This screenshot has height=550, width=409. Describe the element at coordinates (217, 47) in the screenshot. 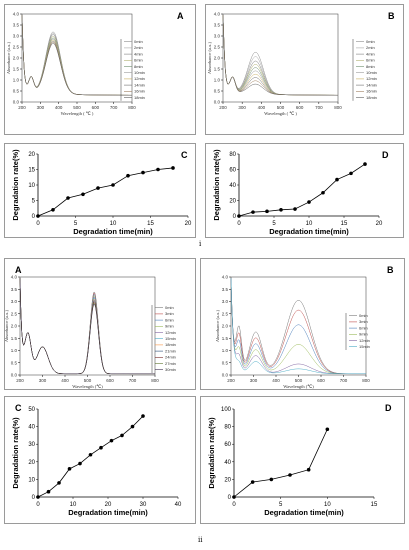

I see `y-tick-label: 2.5` at that location.